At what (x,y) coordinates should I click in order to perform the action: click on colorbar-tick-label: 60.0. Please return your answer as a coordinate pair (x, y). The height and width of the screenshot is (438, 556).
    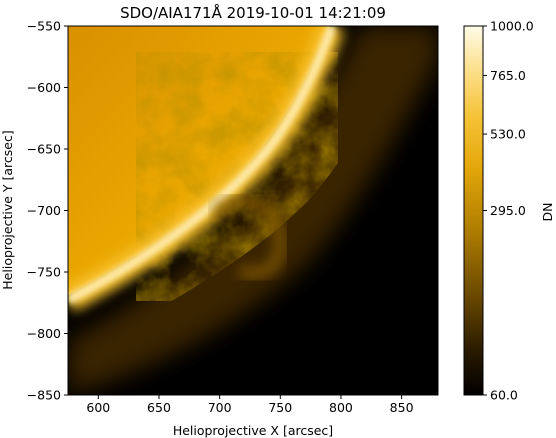
    Looking at the image, I should click on (504, 395).